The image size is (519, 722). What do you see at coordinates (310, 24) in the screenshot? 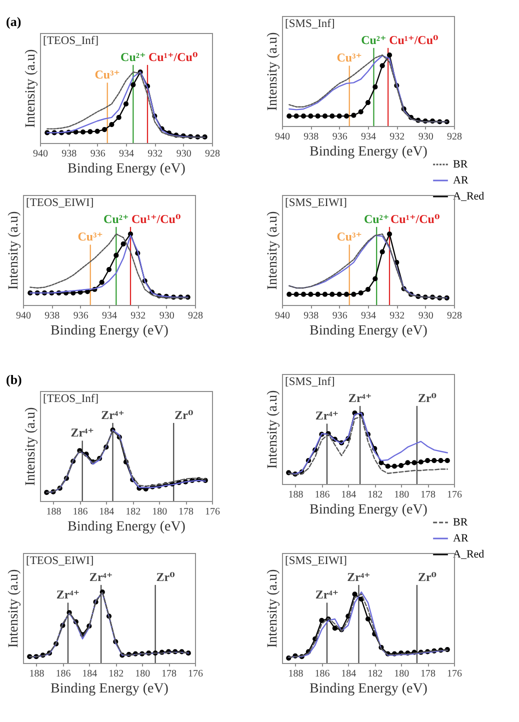
I see `chart-title: [SMS_Inf]` at bounding box center [310, 24].